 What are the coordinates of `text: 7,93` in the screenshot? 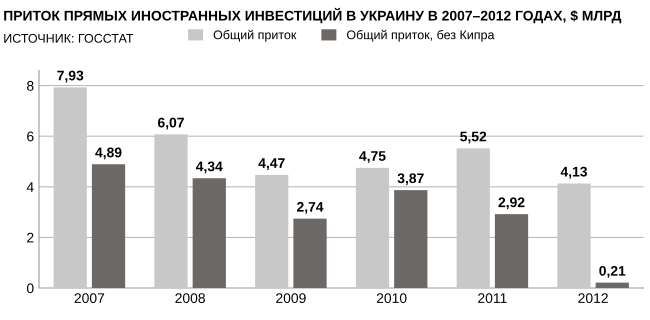 It's located at (70, 76).